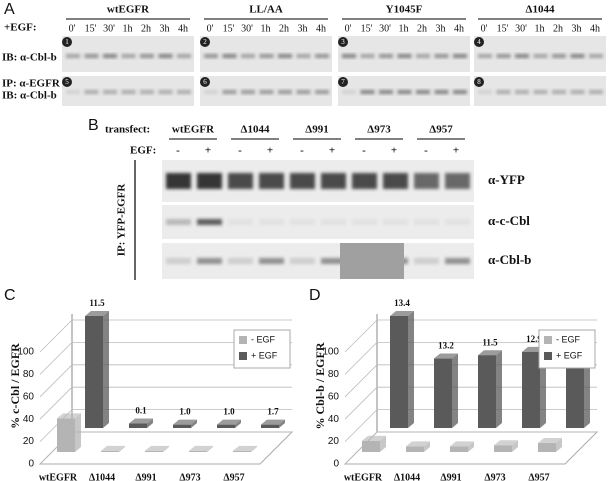  I want to click on time-label: 30', so click(521, 28).